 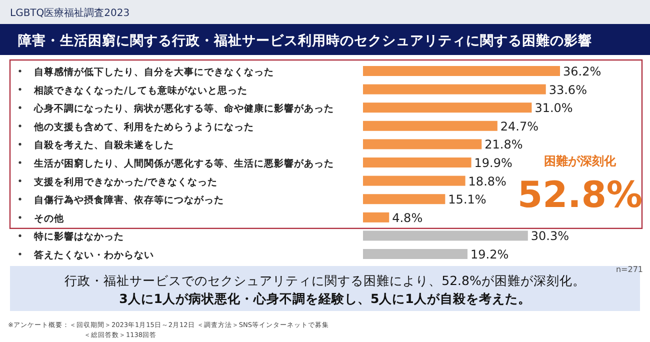 What do you see at coordinates (503, 145) in the screenshot?
I see `data-label: 21.8%` at bounding box center [503, 145].